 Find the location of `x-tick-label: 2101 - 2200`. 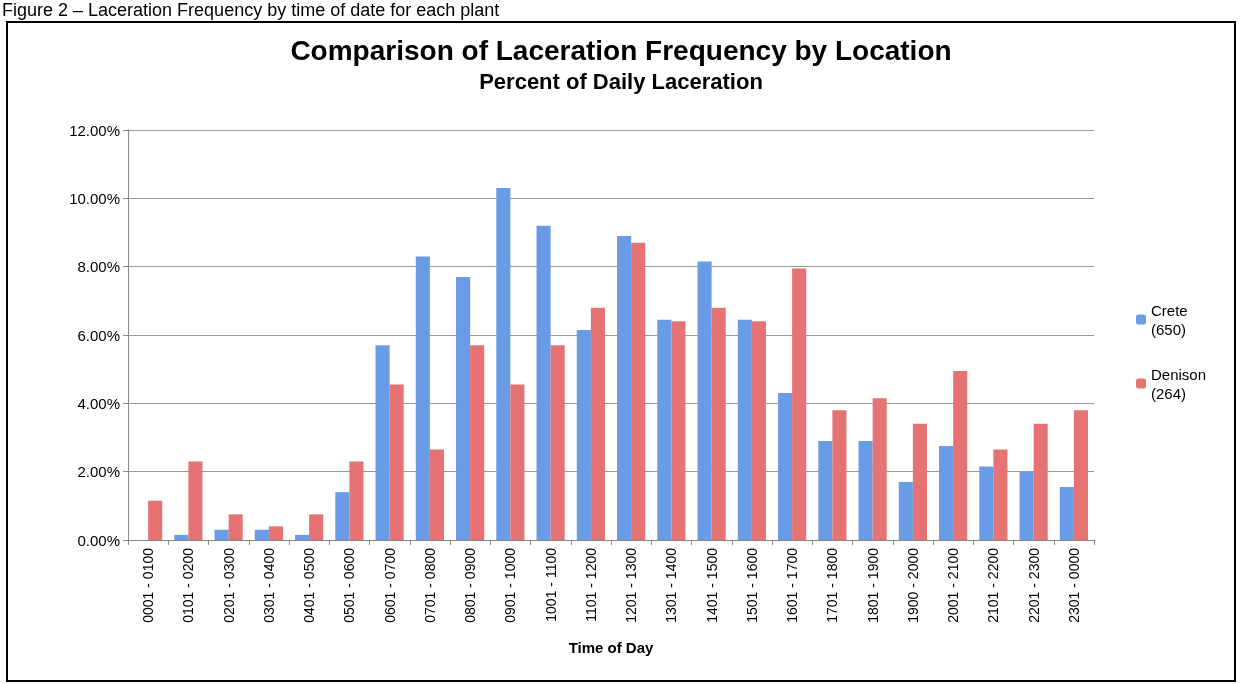

x-tick-label: 2101 - 2200 is located at coordinates (993, 585).